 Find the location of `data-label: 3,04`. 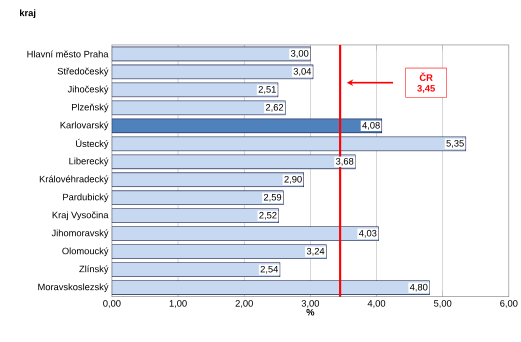

data-label: 3,04 is located at coordinates (303, 72).